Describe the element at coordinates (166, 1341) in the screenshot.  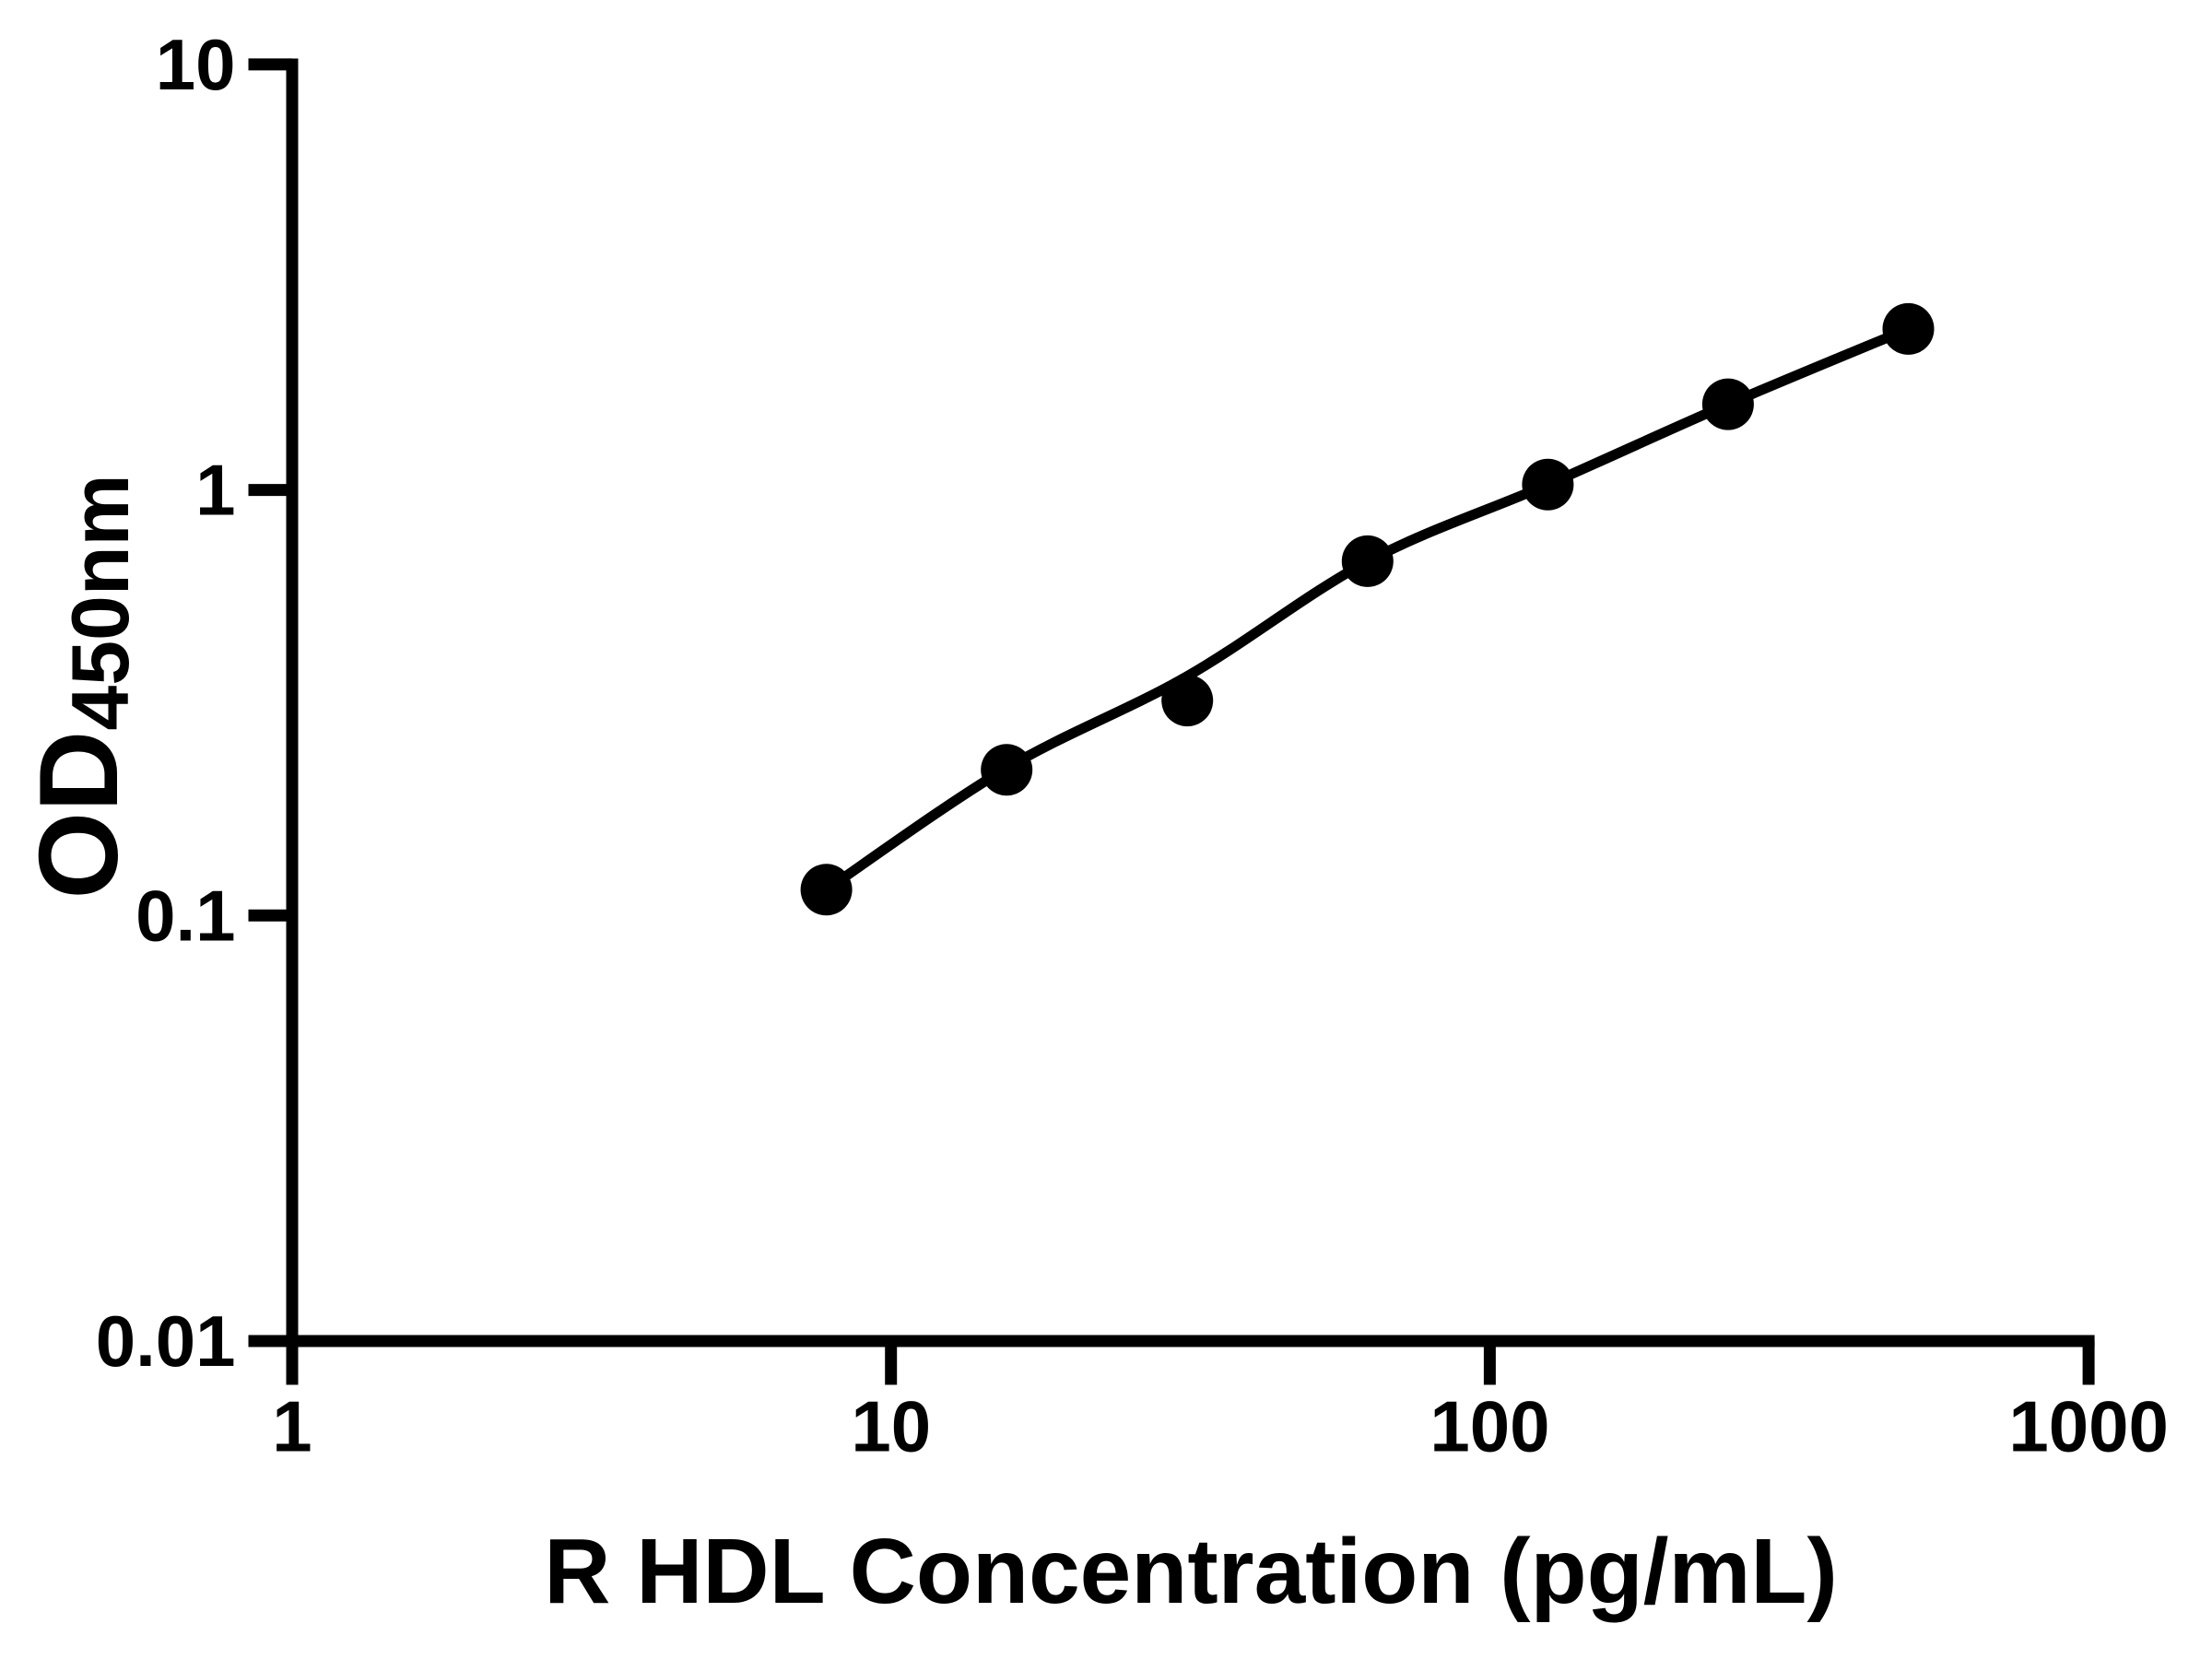
I see `y-tick-label: 0.01` at that location.